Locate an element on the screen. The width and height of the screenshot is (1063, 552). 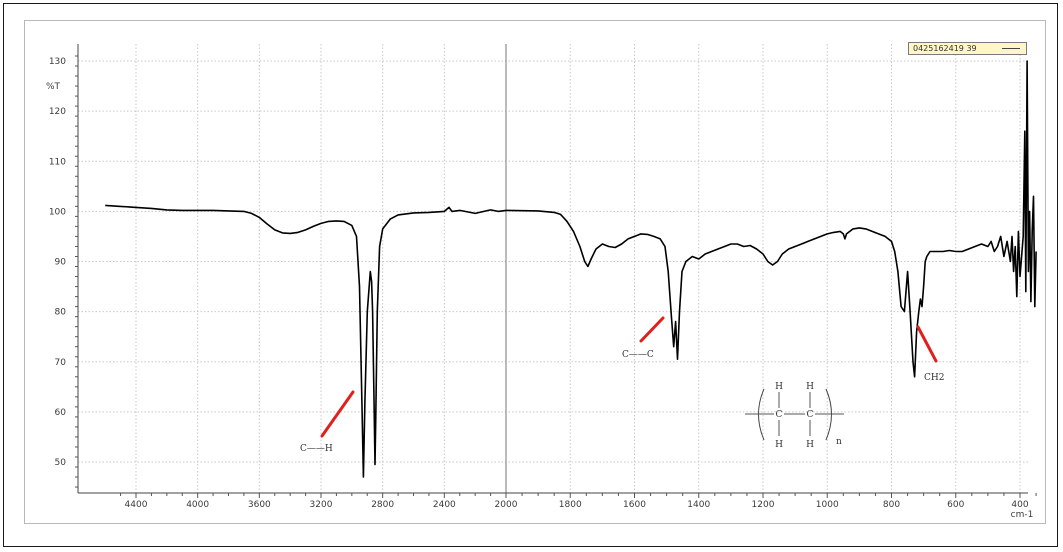
y-tick-label: 110 is located at coordinates (57, 162).